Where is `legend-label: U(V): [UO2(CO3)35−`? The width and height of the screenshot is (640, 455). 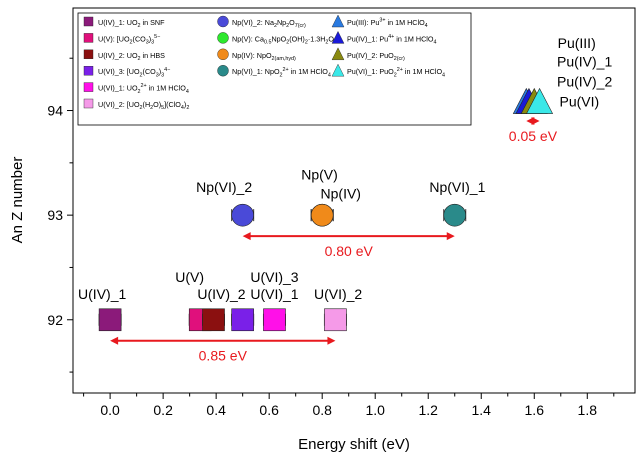 legend-label: U(V): [UO2(CO3)35− is located at coordinates (129, 40).